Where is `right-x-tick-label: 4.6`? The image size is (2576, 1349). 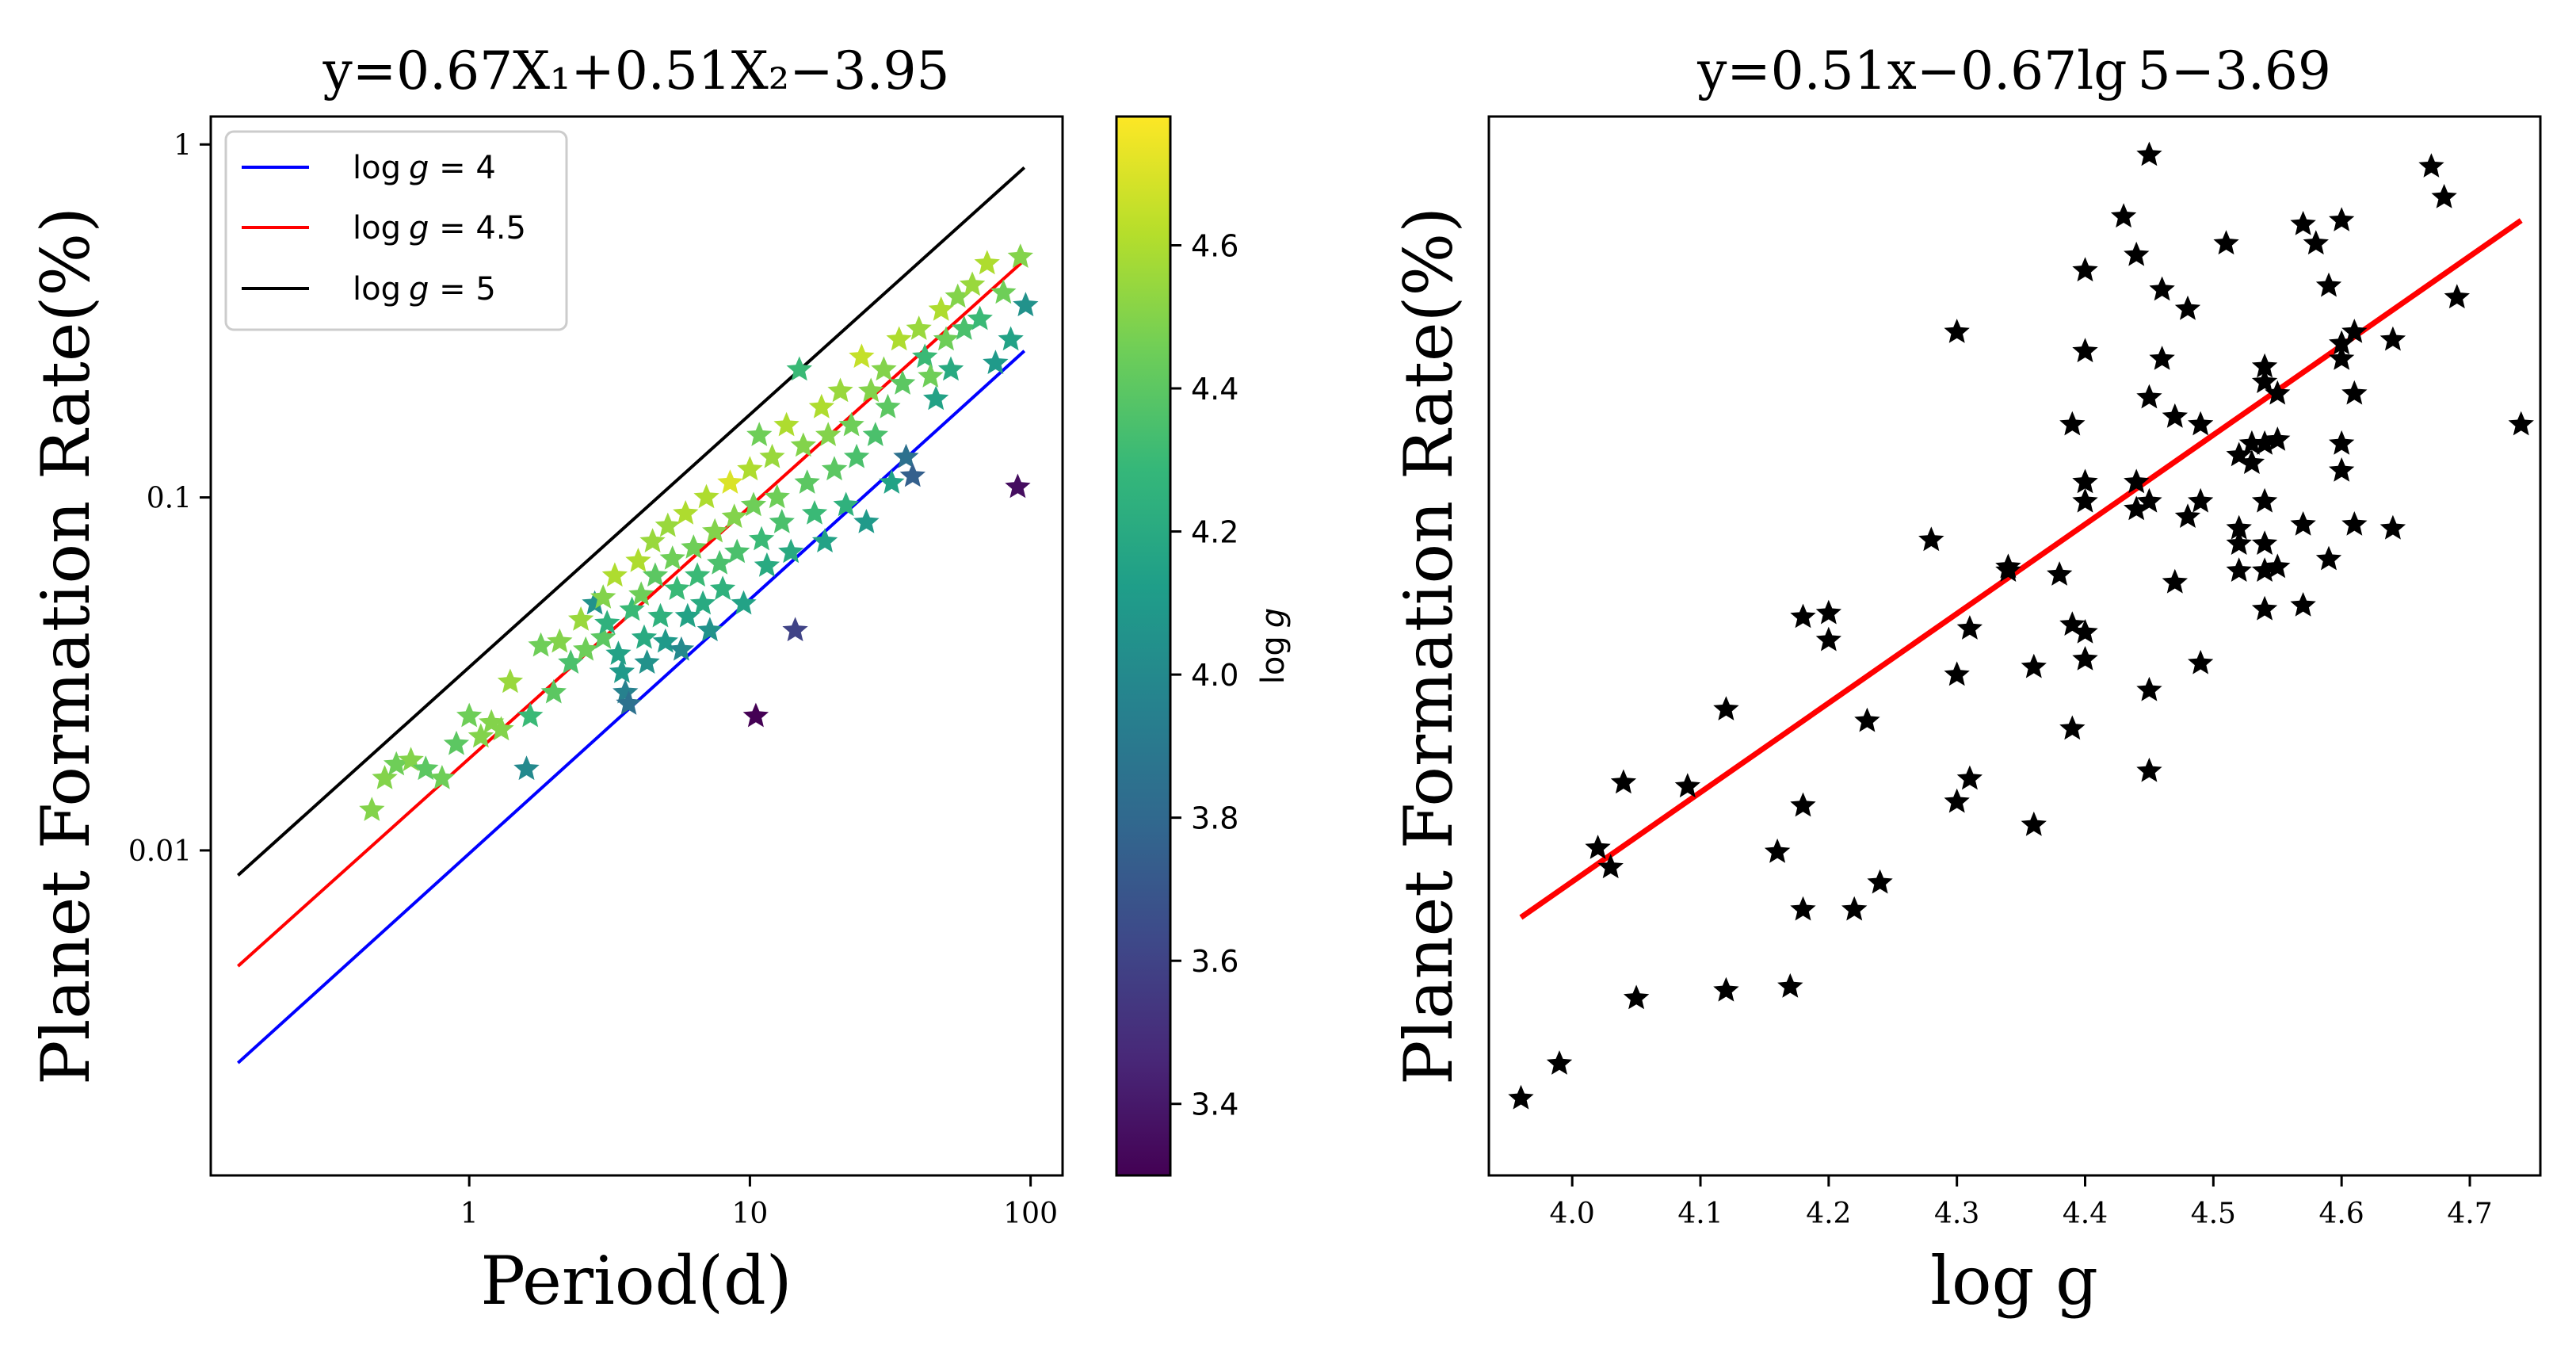 right-x-tick-label: 4.6 is located at coordinates (2341, 1214).